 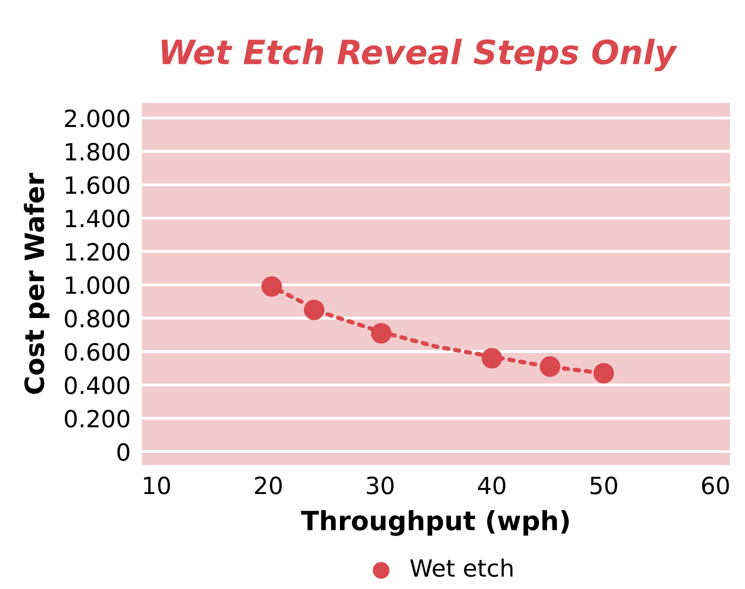 What do you see at coordinates (98, 219) in the screenshot?
I see `y-tick-label: 1.400` at bounding box center [98, 219].